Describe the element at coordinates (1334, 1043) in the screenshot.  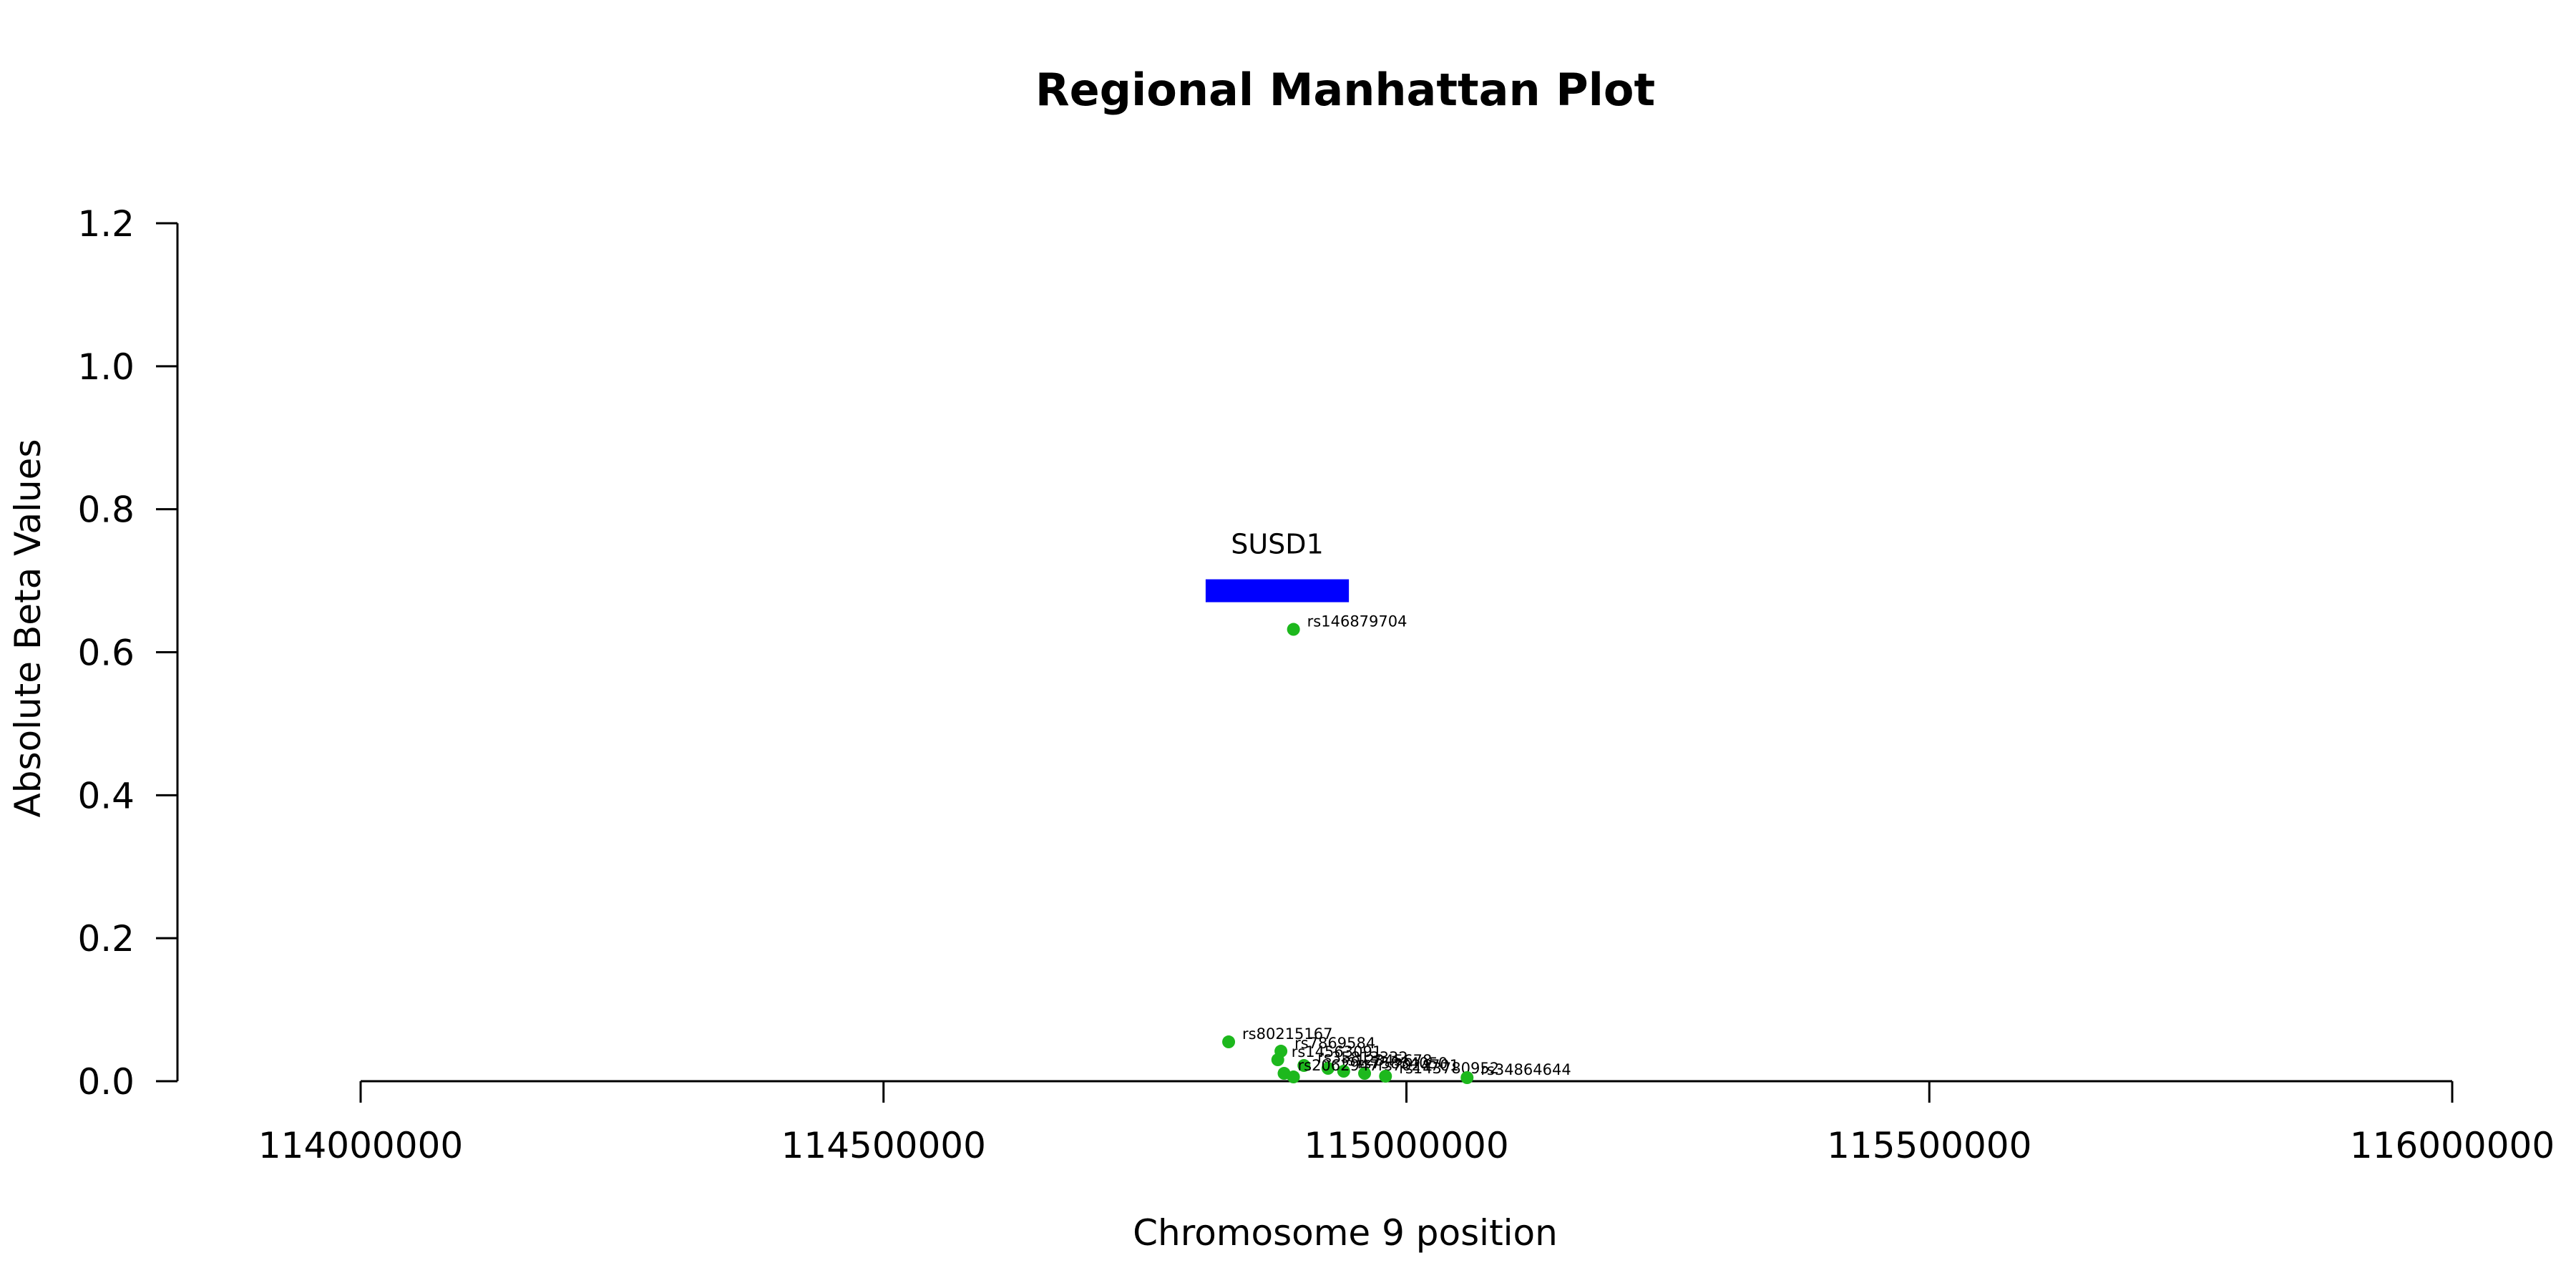
I see `snp-label: rs7869584` at that location.